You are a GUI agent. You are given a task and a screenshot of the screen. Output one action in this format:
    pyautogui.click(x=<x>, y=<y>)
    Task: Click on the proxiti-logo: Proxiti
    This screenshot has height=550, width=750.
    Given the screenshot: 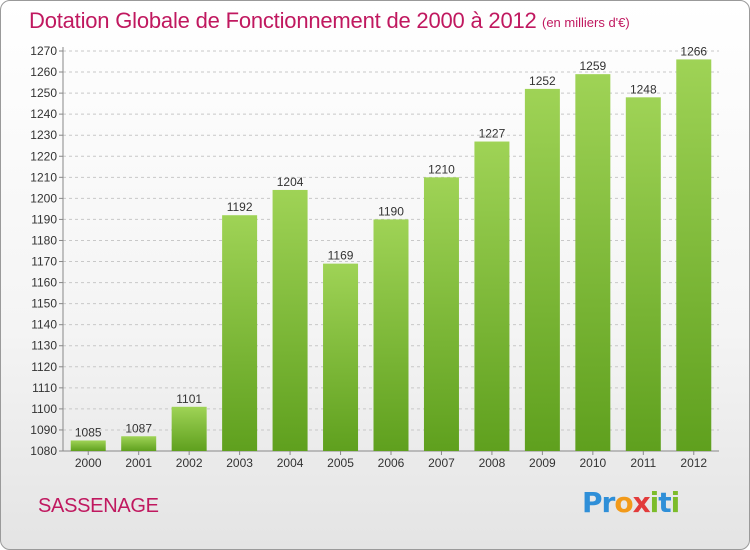 What is the action you would take?
    pyautogui.click(x=631, y=502)
    